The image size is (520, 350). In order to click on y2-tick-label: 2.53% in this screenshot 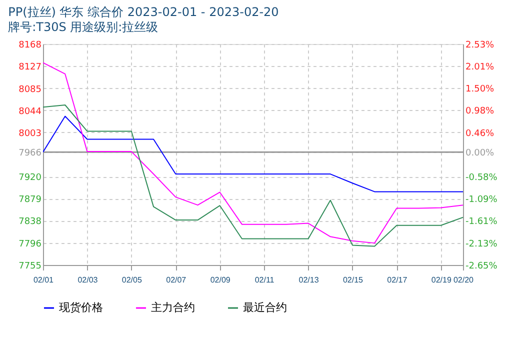, I will do `click(480, 45)`.